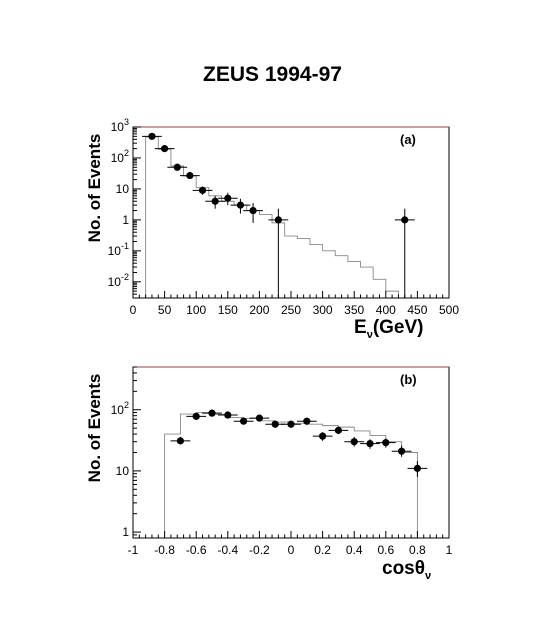  I want to click on x-tick-label: 50, so click(165, 310).